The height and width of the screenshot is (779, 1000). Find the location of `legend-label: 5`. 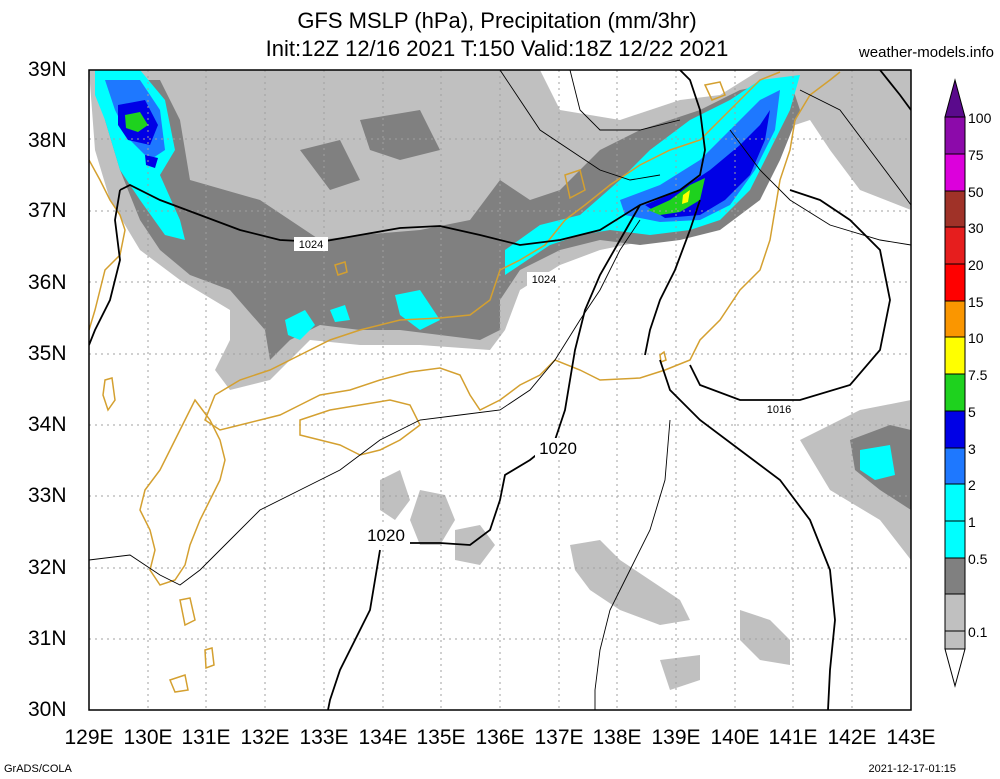

legend-label: 5 is located at coordinates (972, 412).